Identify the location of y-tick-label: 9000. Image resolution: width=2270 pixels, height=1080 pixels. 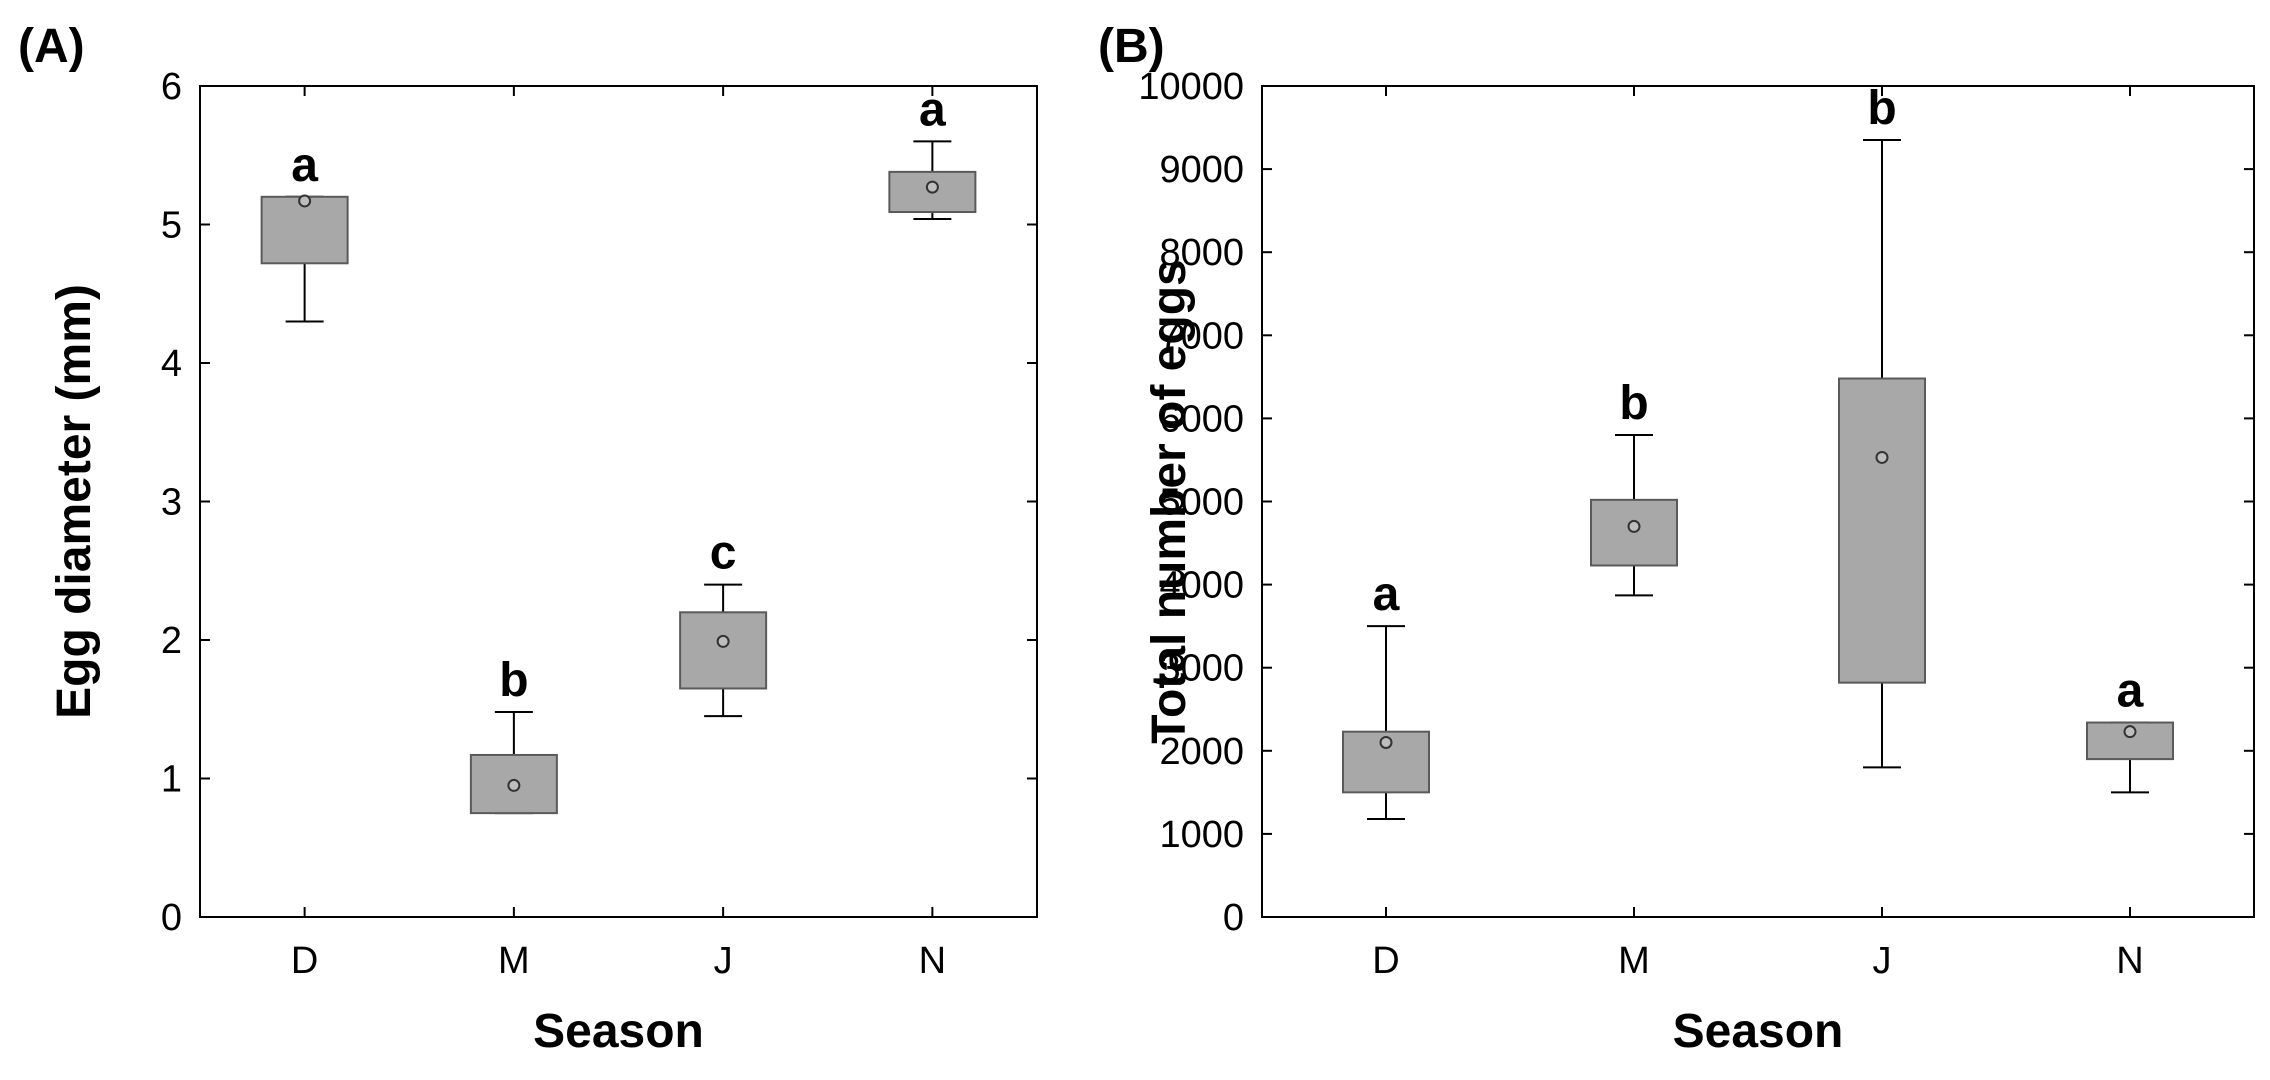
(1201, 170).